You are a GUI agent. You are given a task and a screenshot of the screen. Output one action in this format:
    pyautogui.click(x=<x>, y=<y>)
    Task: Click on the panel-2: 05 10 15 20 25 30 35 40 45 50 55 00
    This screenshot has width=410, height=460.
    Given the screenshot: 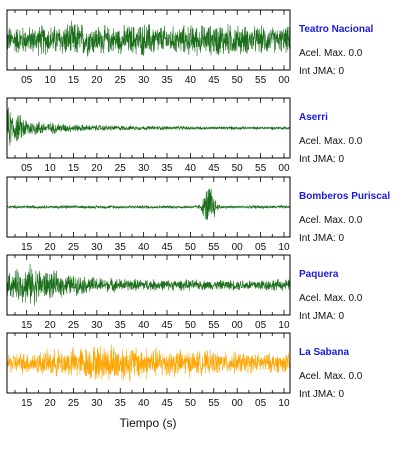 What is the action you would take?
    pyautogui.click(x=148, y=135)
    